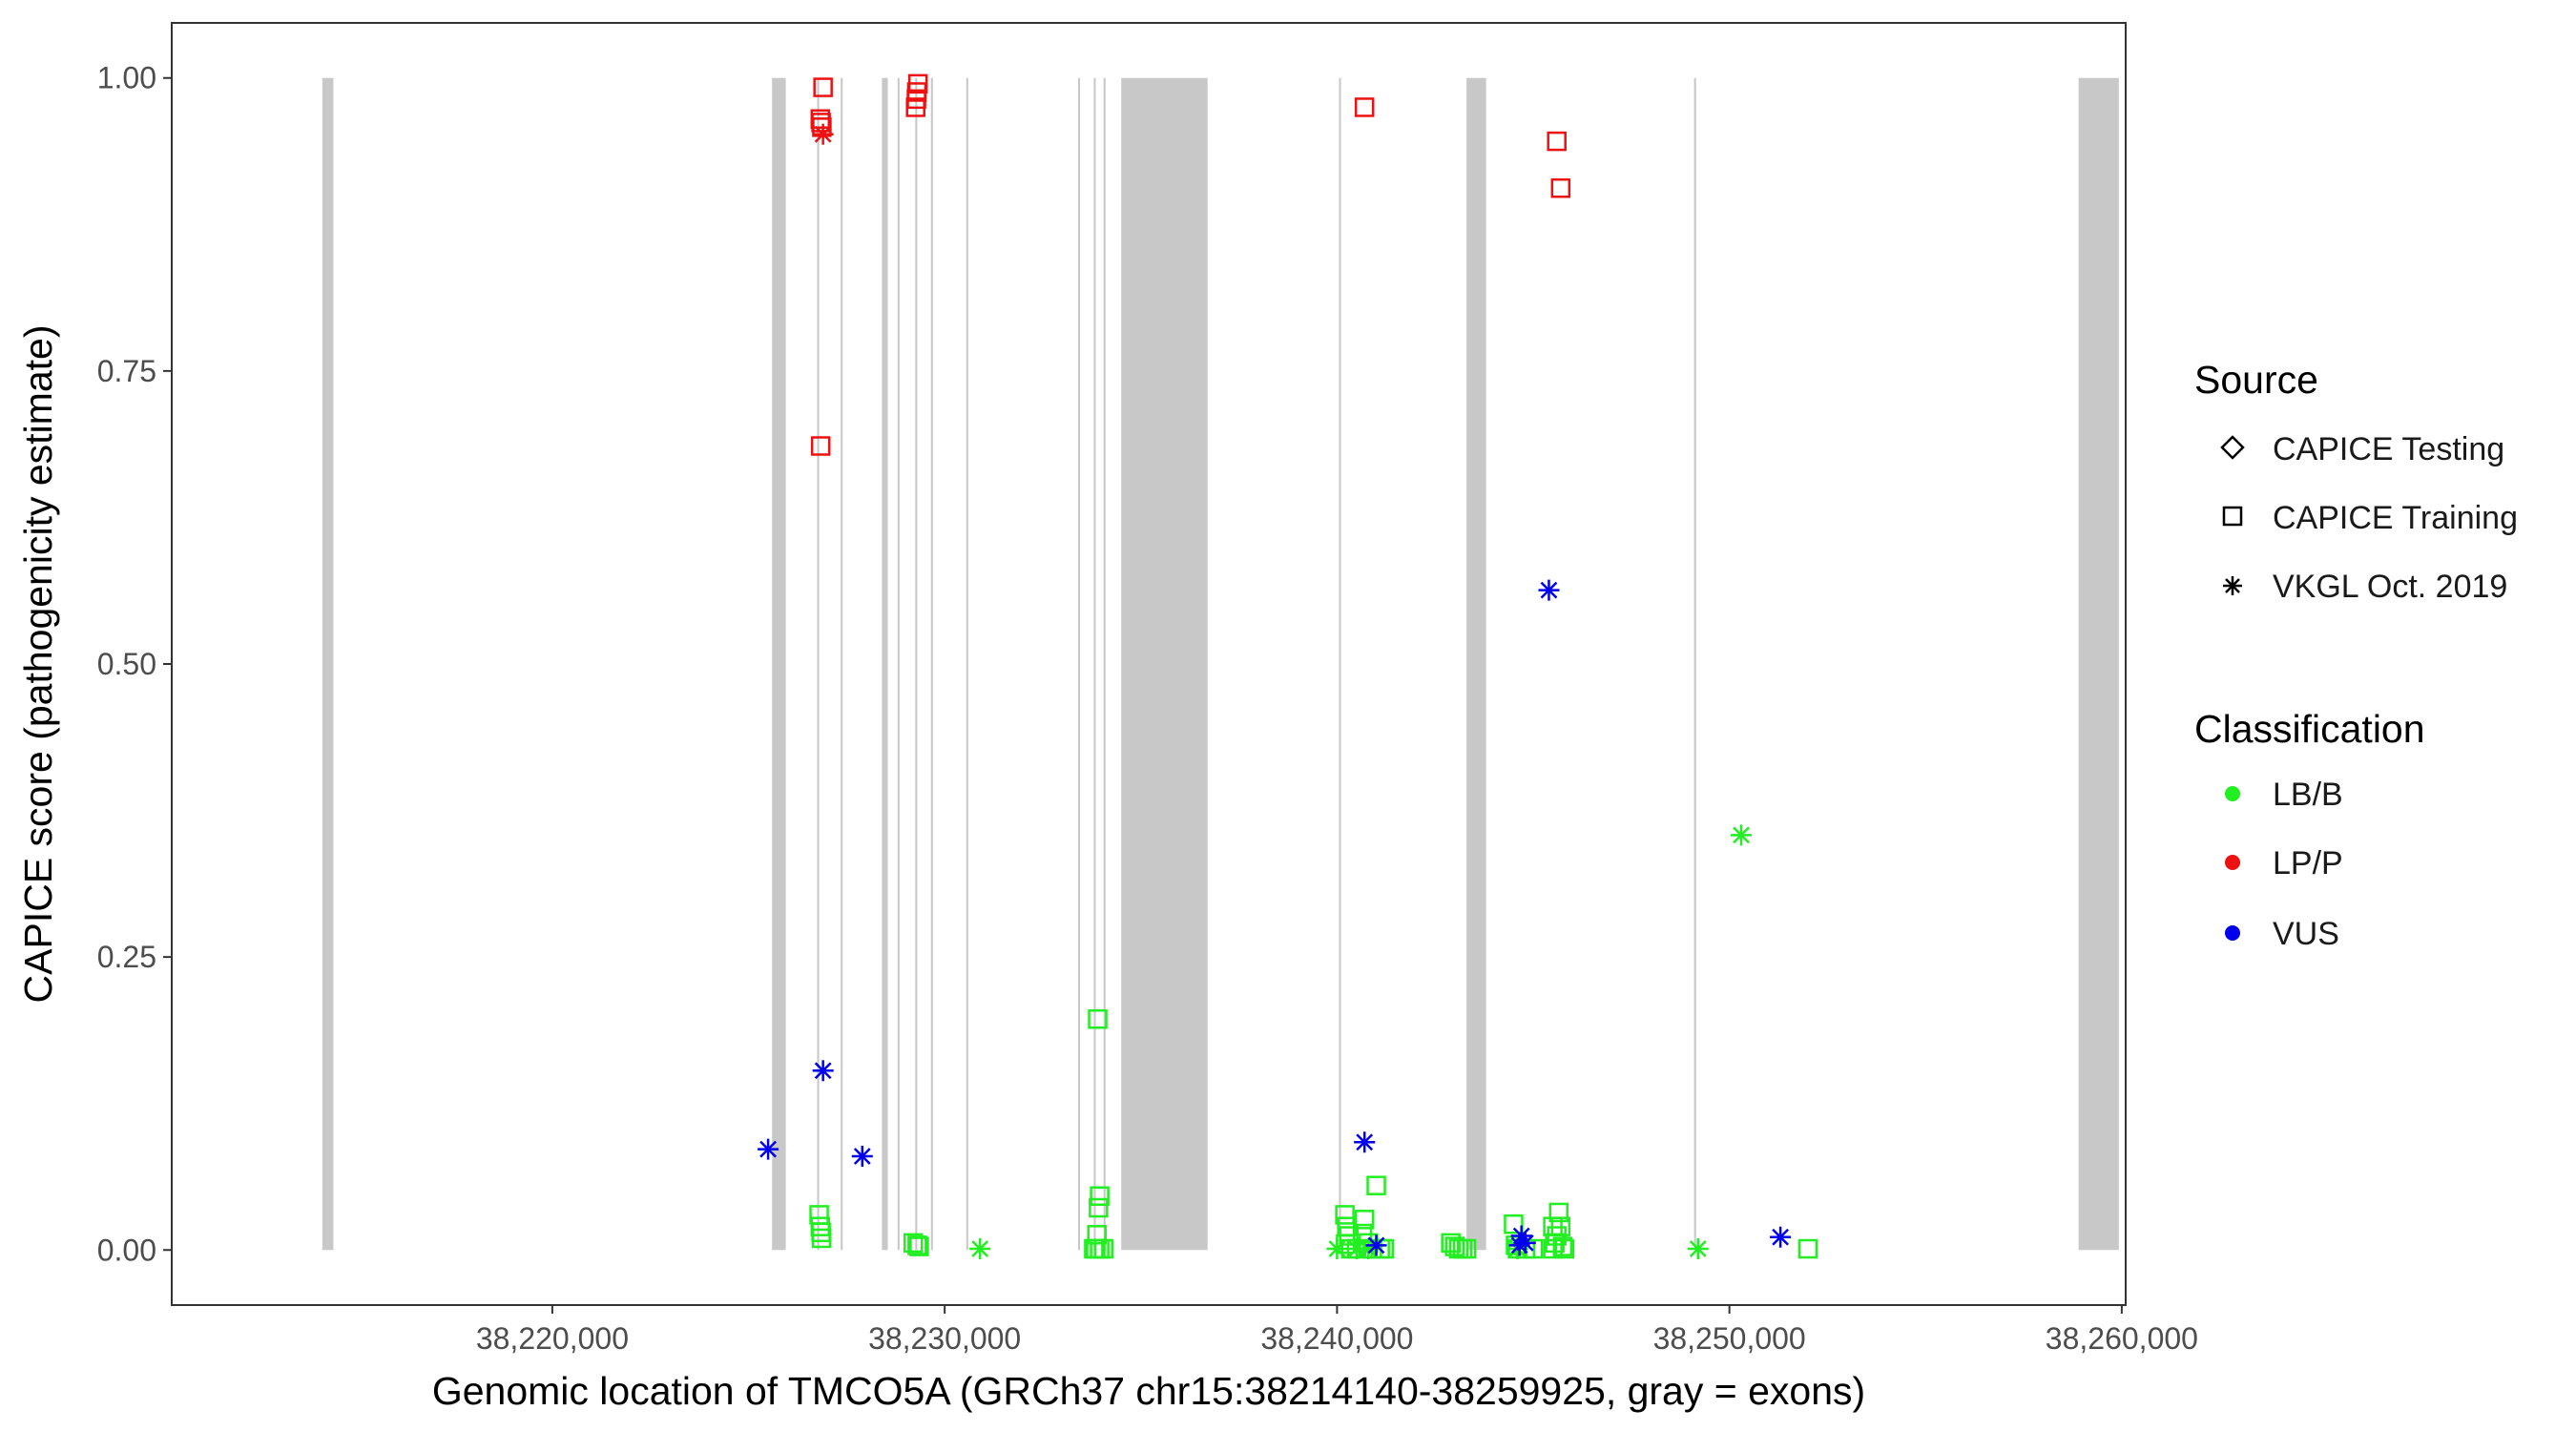 This screenshot has width=2576, height=1431. What do you see at coordinates (2232, 793) in the screenshot?
I see `green-dot-icon` at bounding box center [2232, 793].